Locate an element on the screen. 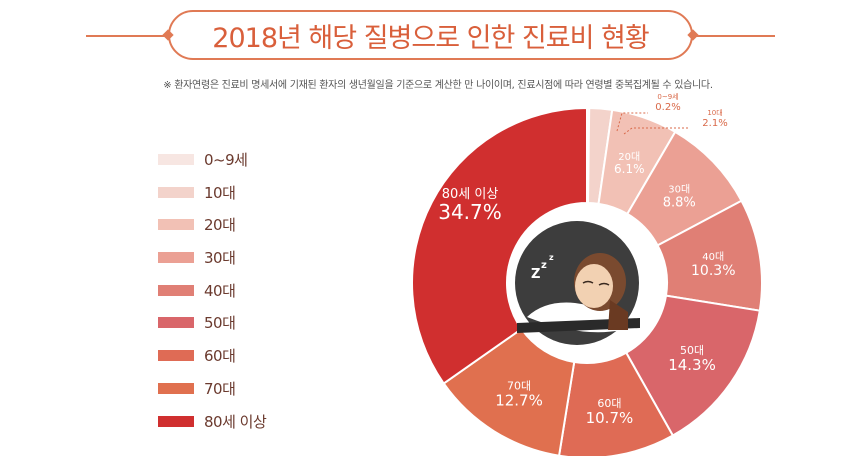 Image resolution: width=862 pixels, height=456 pixels. slice-value-label: 0.2% is located at coordinates (667, 107).